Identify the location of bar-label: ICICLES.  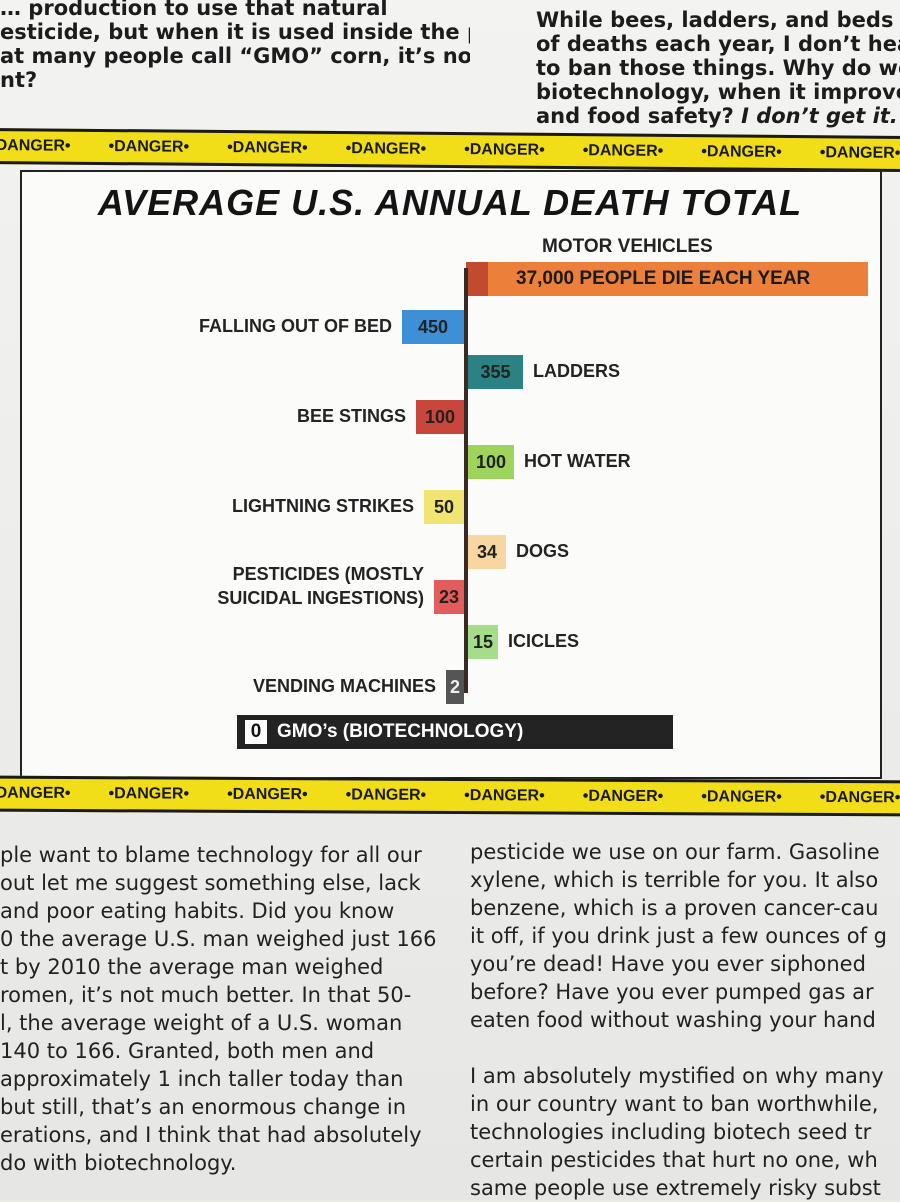
(544, 641).